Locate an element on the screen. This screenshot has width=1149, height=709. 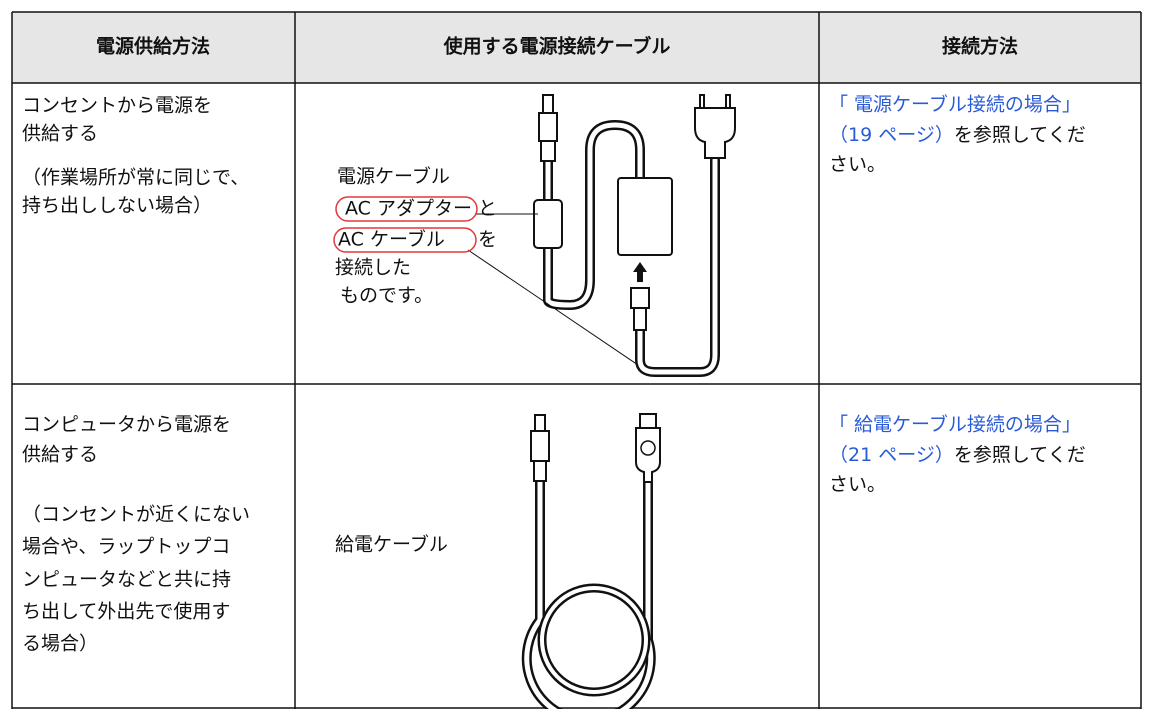
cable-label: と is located at coordinates (487, 209).